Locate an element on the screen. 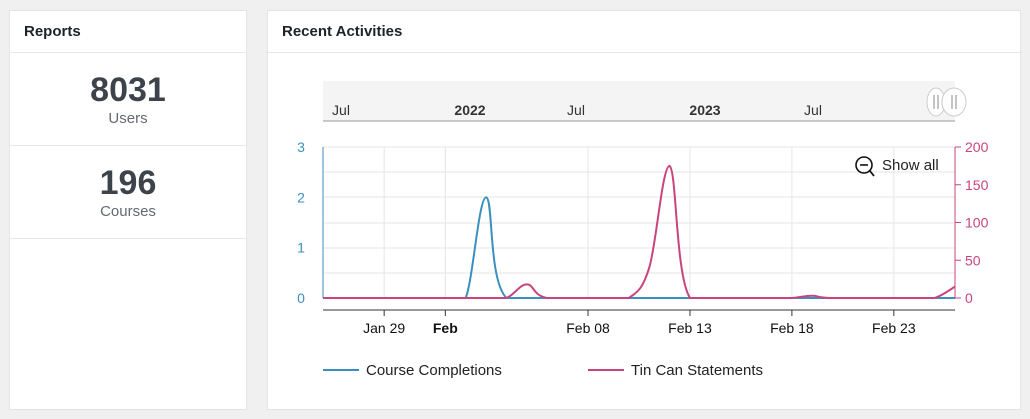 The image size is (1030, 419). users-stat: 8031 Users is located at coordinates (128, 99).